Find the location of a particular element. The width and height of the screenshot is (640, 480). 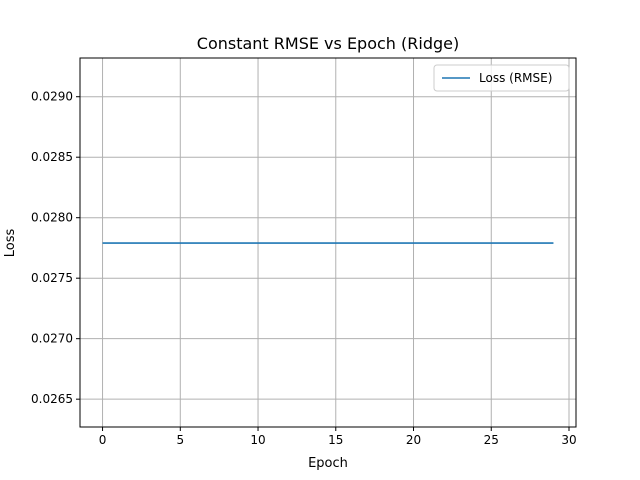

y-tick-label: 0.0265 is located at coordinates (52, 399).